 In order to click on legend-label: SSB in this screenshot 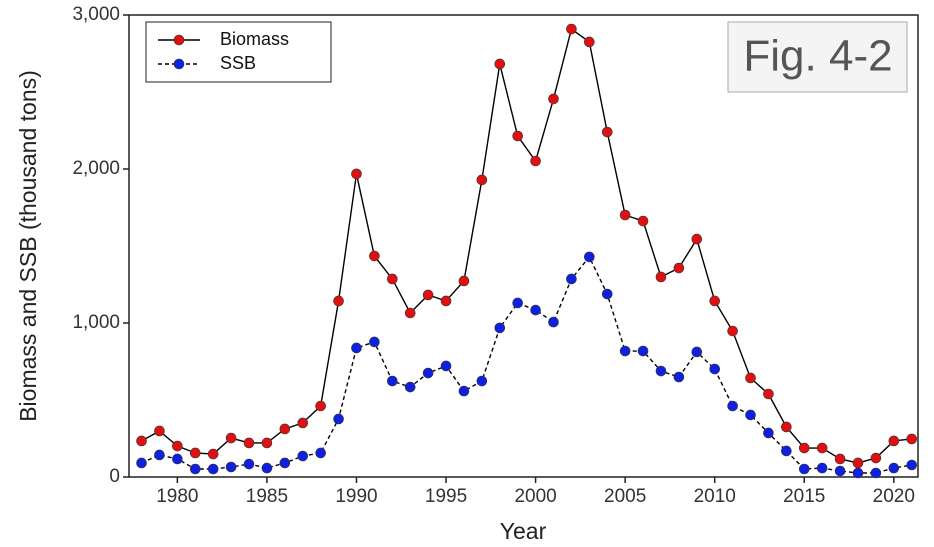, I will do `click(238, 63)`.